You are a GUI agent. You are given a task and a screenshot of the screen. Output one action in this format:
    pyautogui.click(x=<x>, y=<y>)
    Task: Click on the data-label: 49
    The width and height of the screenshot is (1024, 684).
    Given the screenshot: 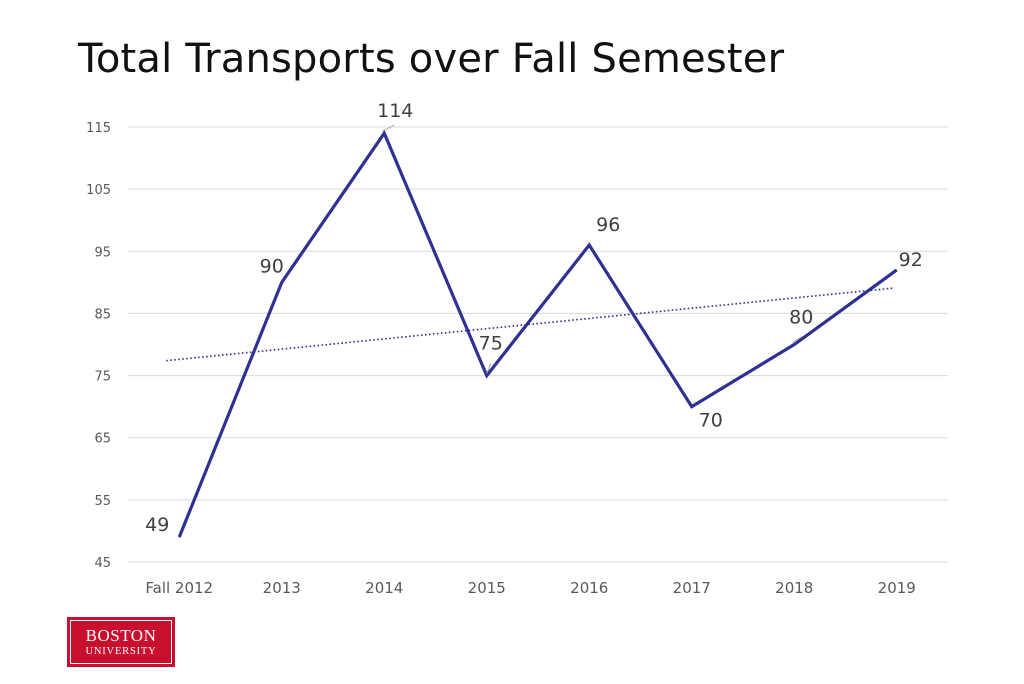 What is the action you would take?
    pyautogui.click(x=157, y=525)
    